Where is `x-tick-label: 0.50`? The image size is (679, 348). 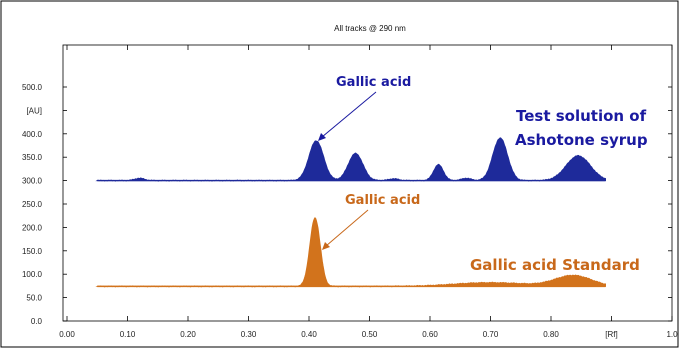
x-tick-label: 0.50 is located at coordinates (370, 334).